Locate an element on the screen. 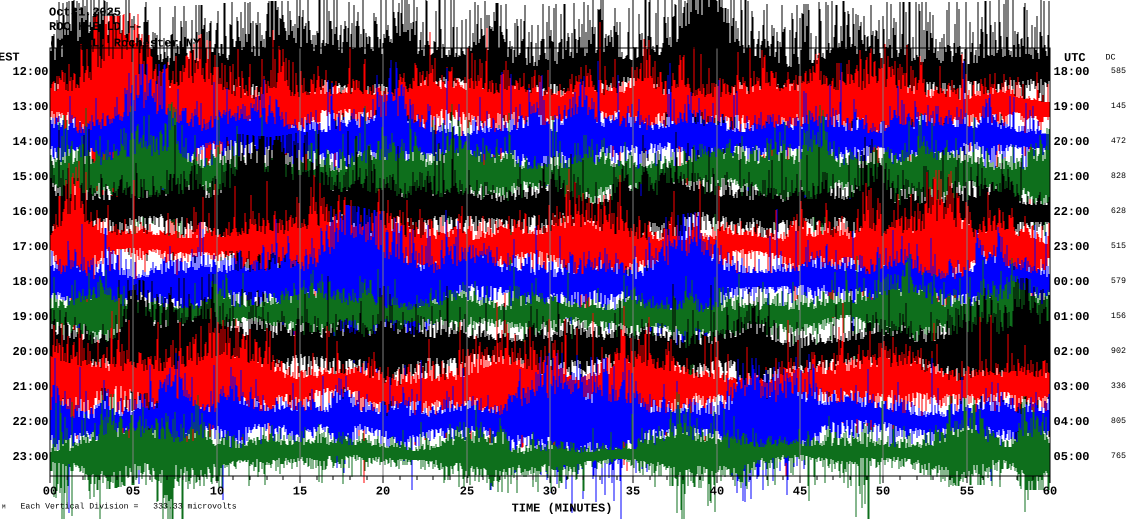 The width and height of the screenshot is (1130, 519). svg-text: 05 is located at coordinates (133, 492).